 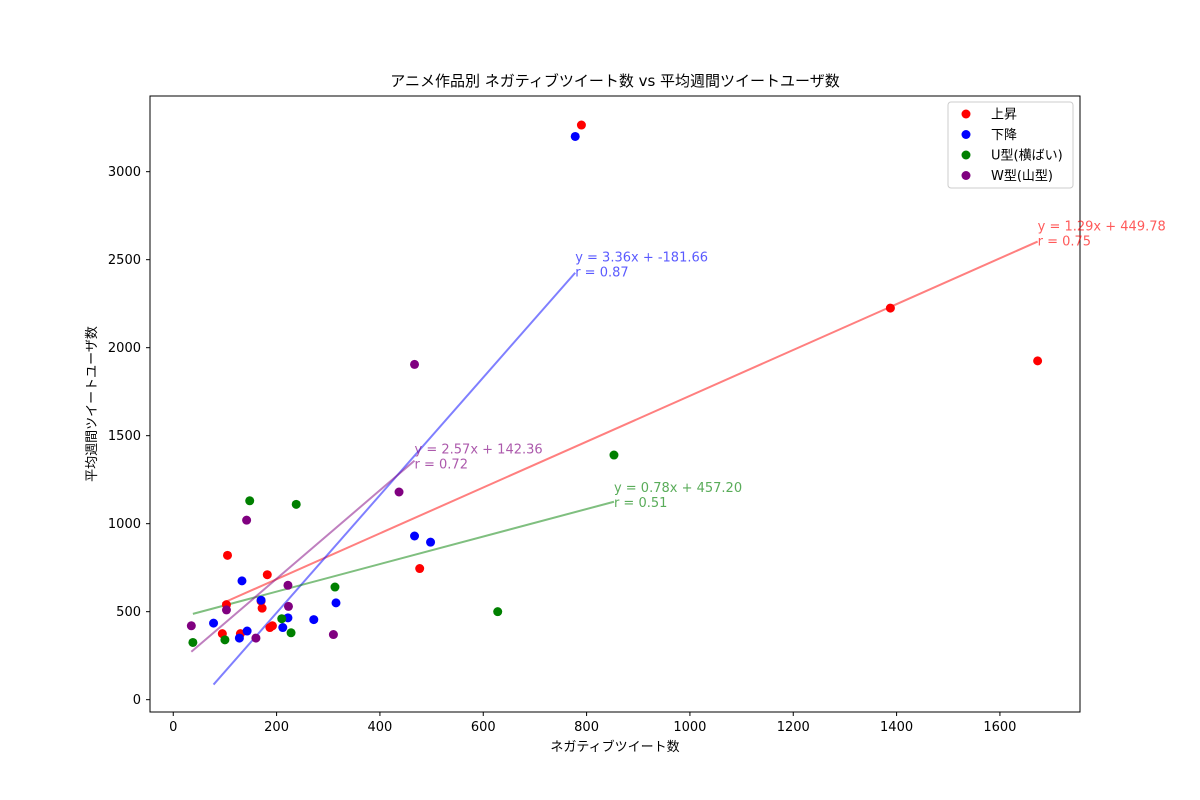 What do you see at coordinates (124, 260) in the screenshot?
I see `y-tick-label: 2500` at bounding box center [124, 260].